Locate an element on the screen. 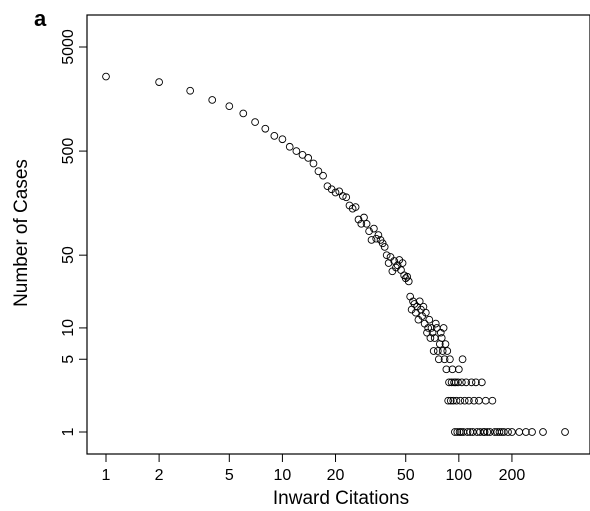  y-tick-label: 5000 is located at coordinates (68, 47).